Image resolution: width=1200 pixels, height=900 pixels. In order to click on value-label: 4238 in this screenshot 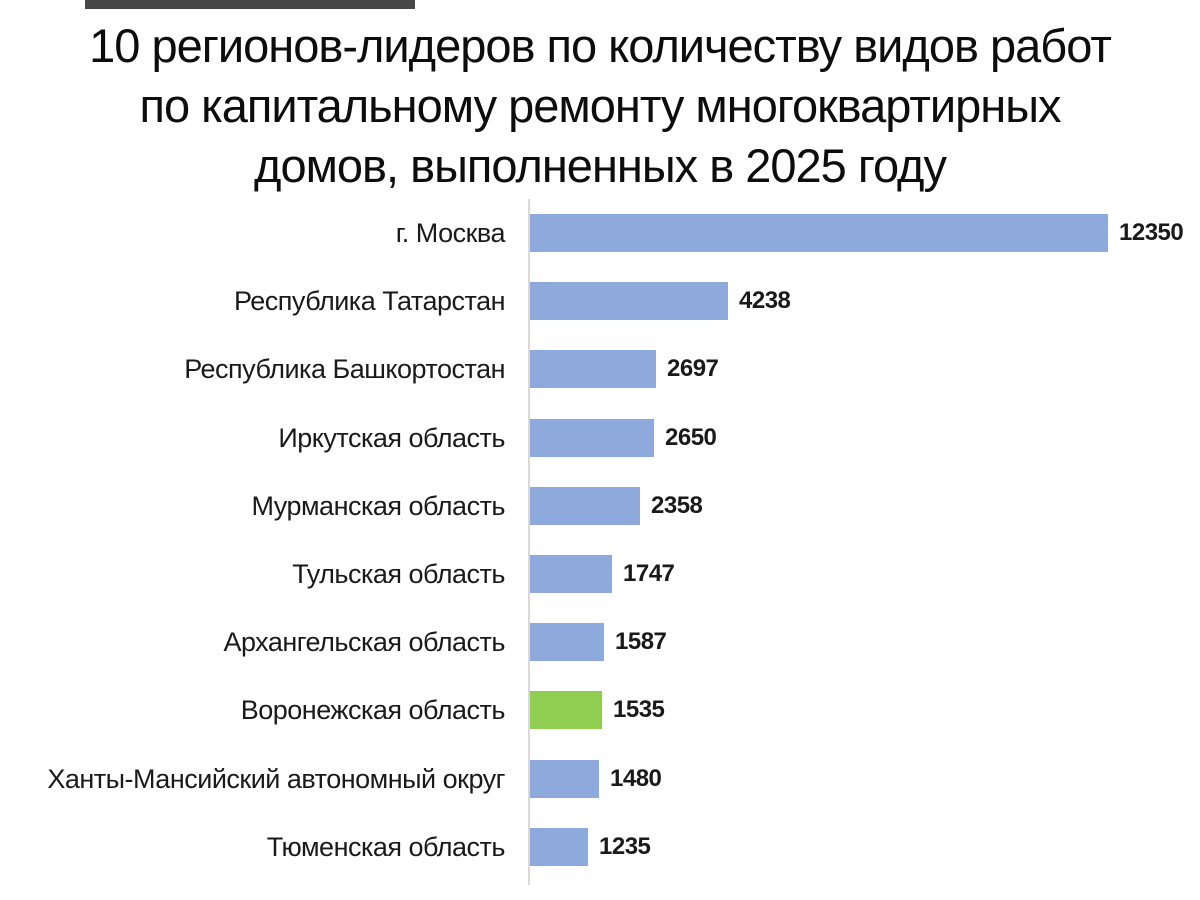, I will do `click(765, 300)`.